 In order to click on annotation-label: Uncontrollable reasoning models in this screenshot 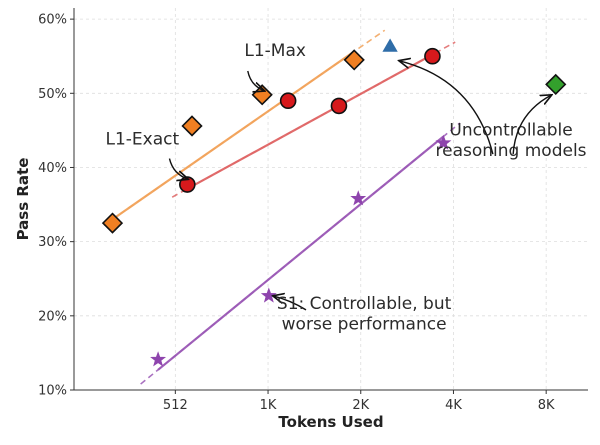, I will do `click(511, 141)`.